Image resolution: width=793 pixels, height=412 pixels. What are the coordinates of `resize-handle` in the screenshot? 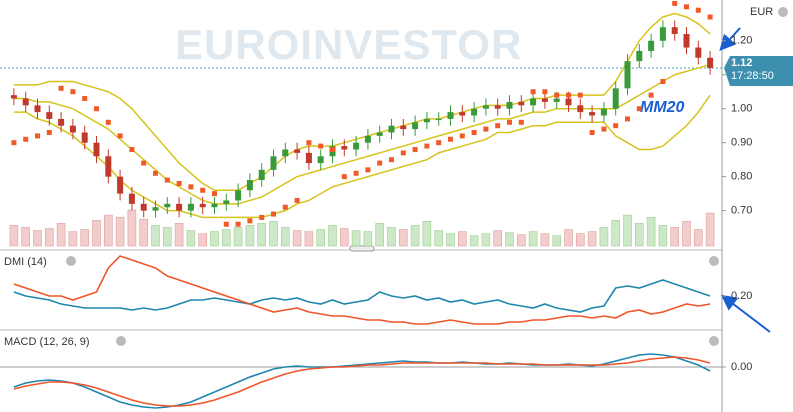 It's located at (362, 248).